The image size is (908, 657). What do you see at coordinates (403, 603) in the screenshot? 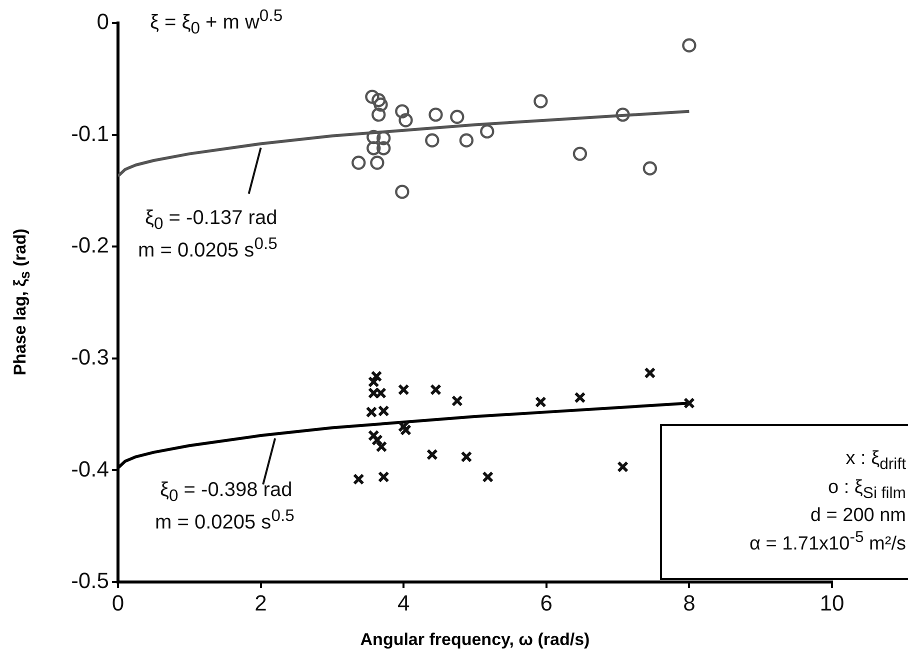
I see `x-tick-label: 4` at bounding box center [403, 603].